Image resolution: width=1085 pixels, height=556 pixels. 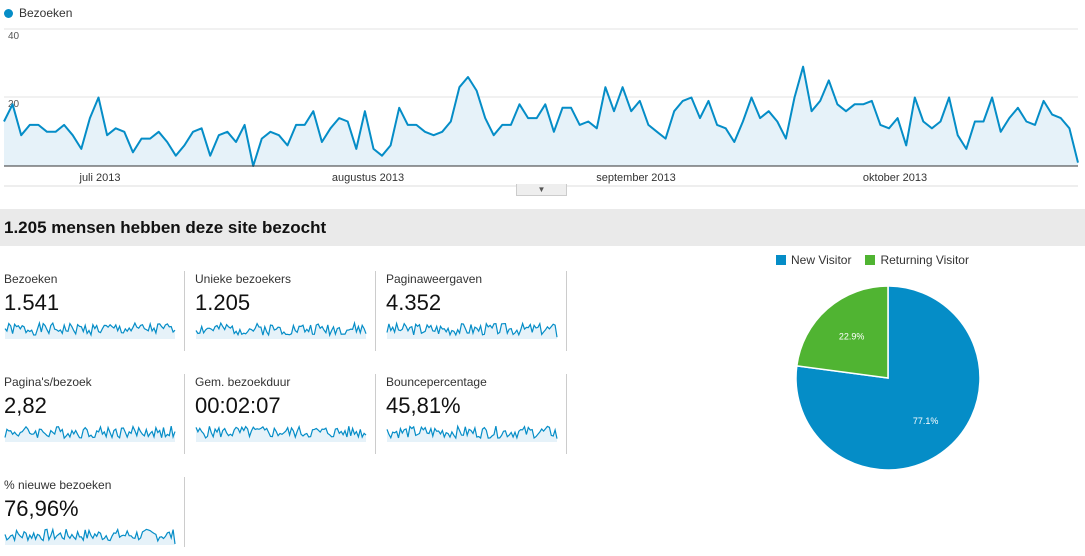 I want to click on metric-value: 2,82, so click(x=25, y=405).